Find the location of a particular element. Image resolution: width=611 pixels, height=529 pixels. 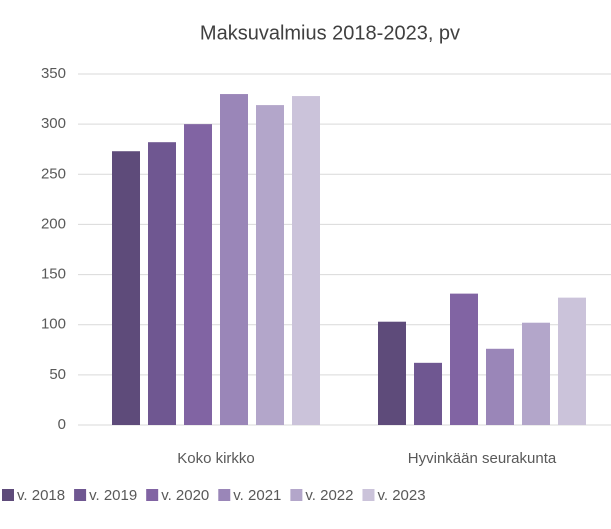

legend-label: v. 2021 is located at coordinates (257, 495).